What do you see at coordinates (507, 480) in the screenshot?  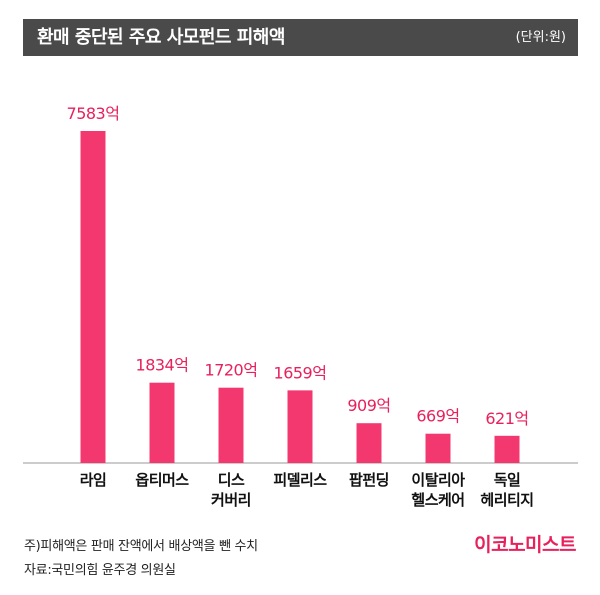 I see `category-label-7-line-1: 독일` at bounding box center [507, 480].